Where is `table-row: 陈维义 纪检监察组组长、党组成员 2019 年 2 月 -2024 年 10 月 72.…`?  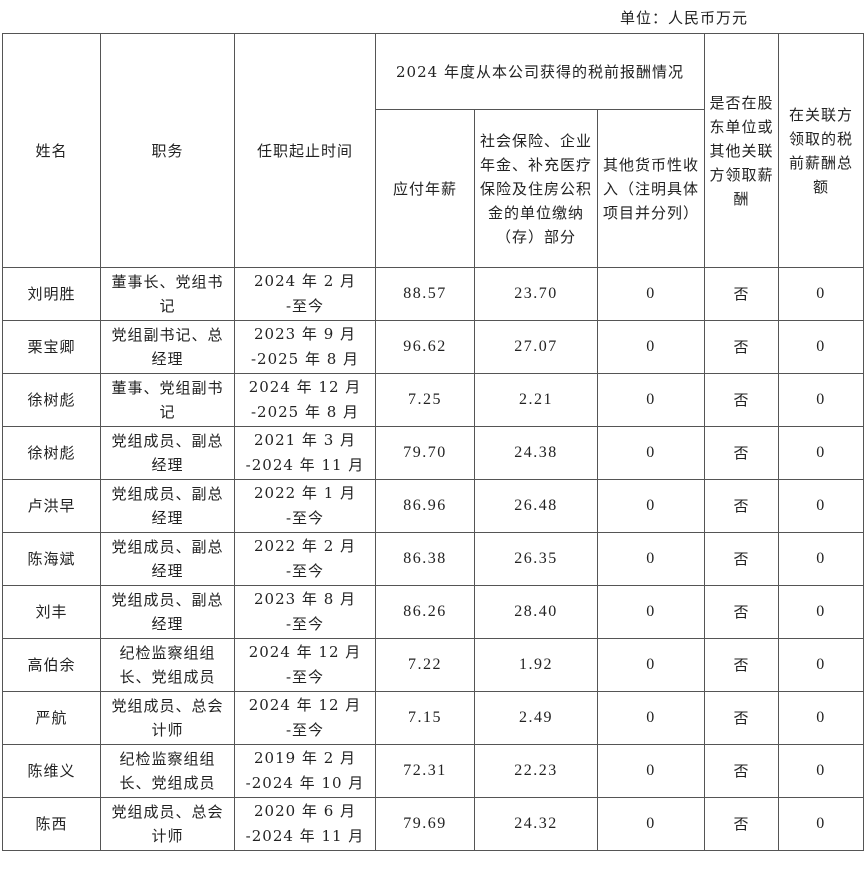
table-row: 陈维义 纪检监察组组长、党组成员 2019 年 2 月 -2024 年 10 月 72.… is located at coordinates (433, 771).